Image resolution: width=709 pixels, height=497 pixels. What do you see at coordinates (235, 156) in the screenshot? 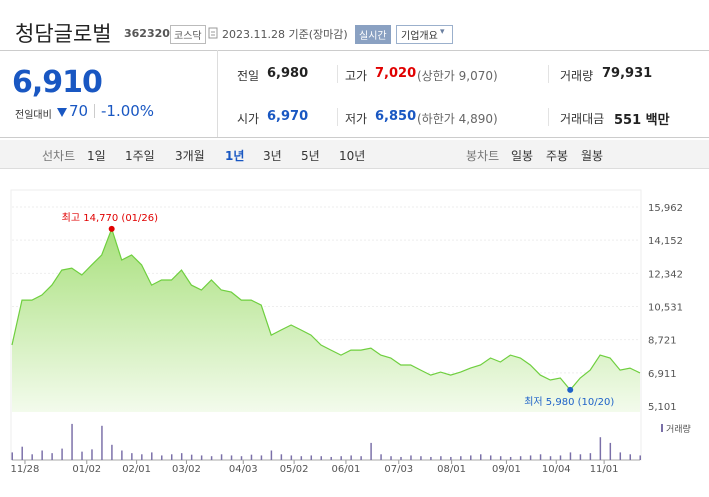
I see `period-tab: 1년` at bounding box center [235, 156].